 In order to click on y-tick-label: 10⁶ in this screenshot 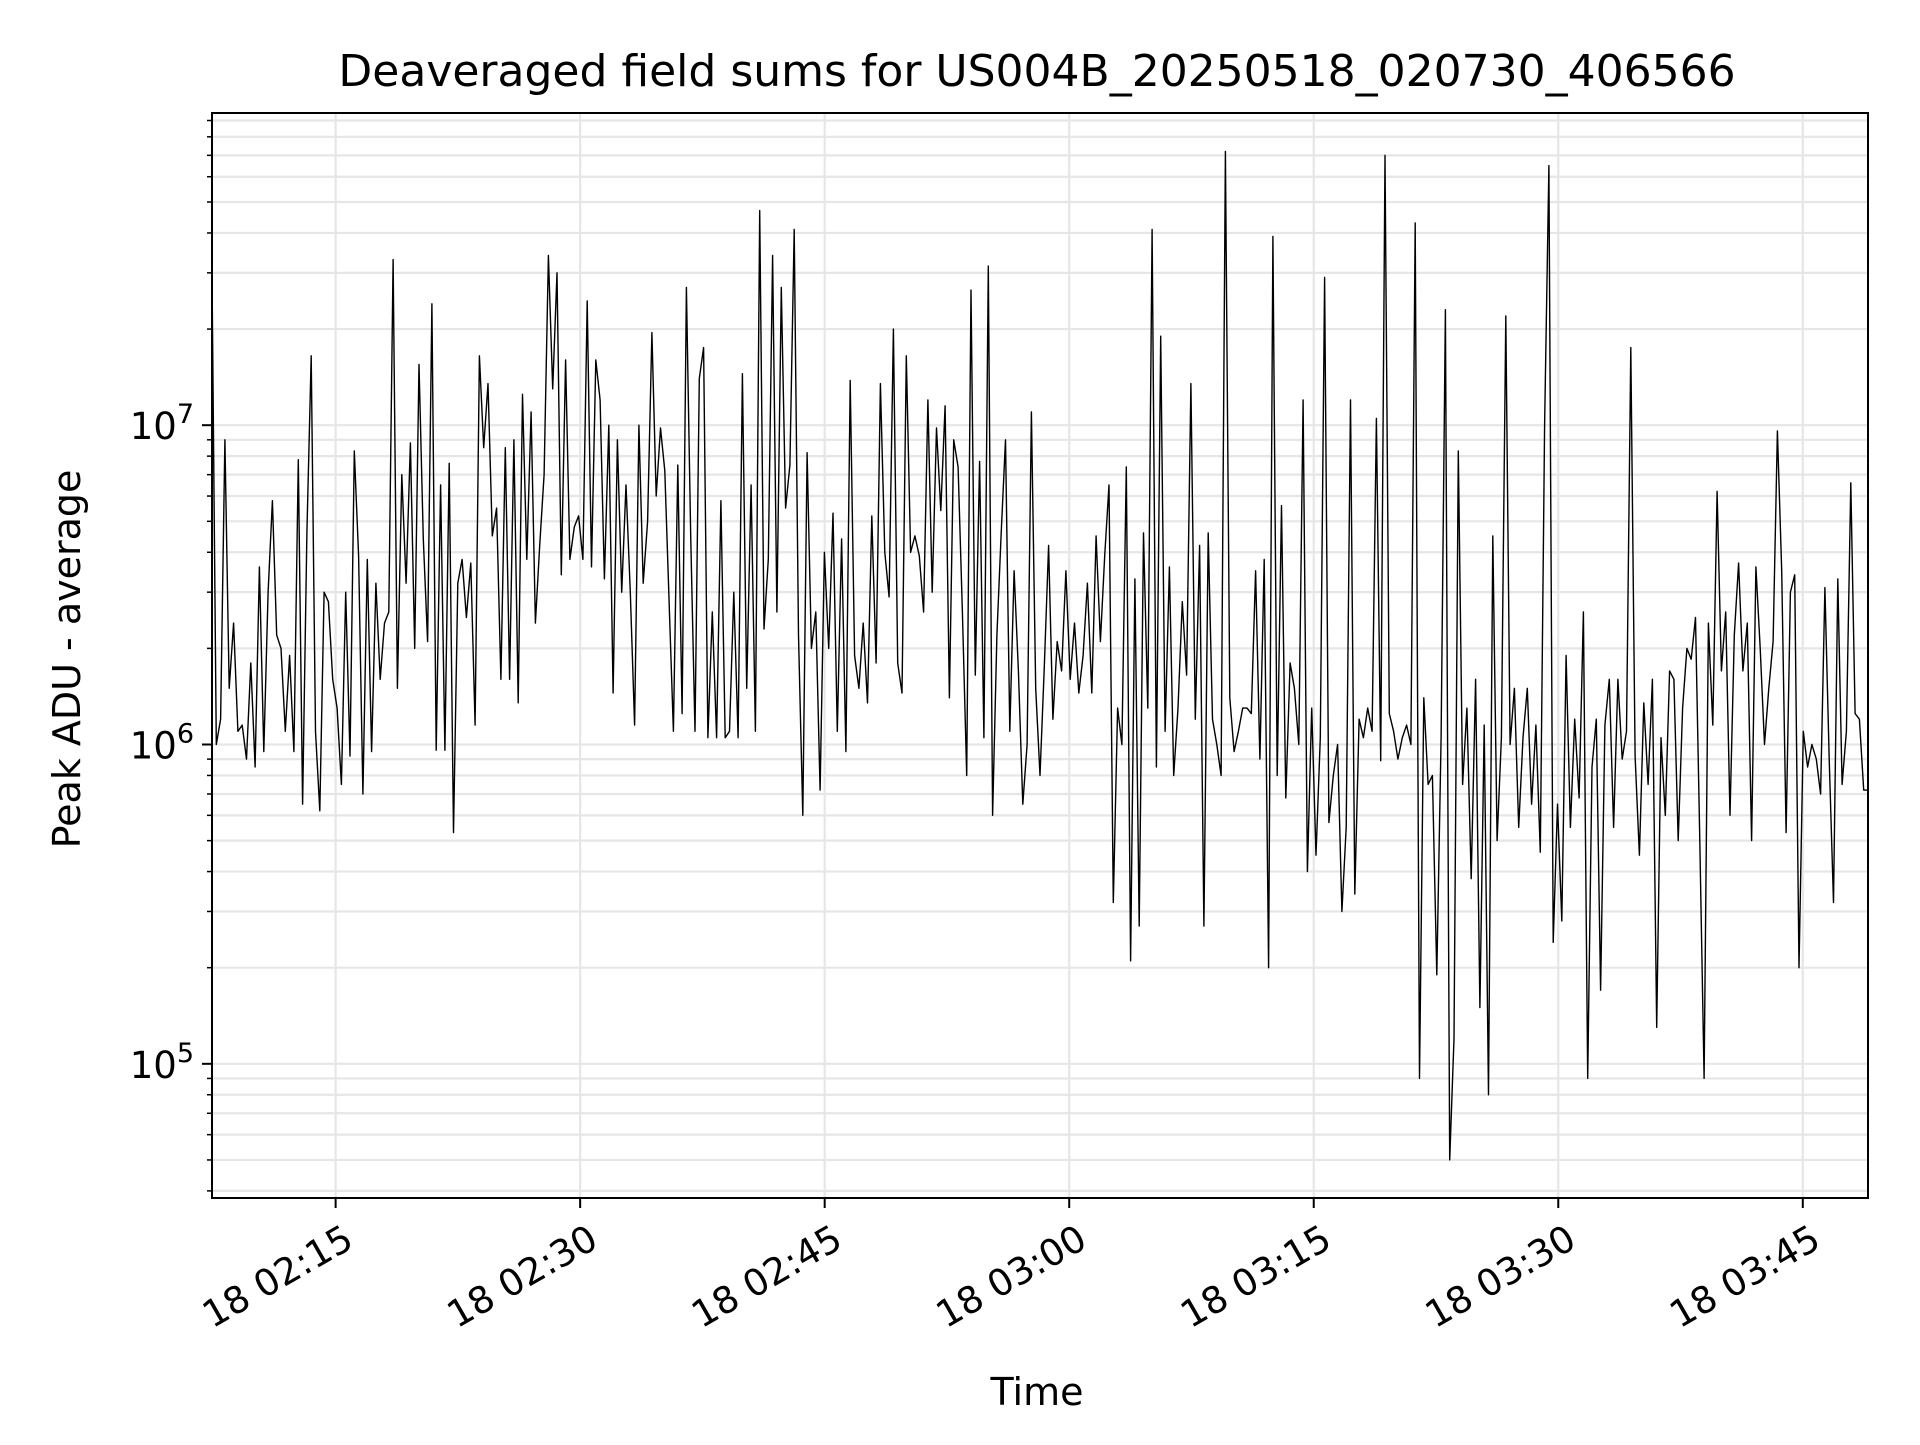, I will do `click(162, 743)`.